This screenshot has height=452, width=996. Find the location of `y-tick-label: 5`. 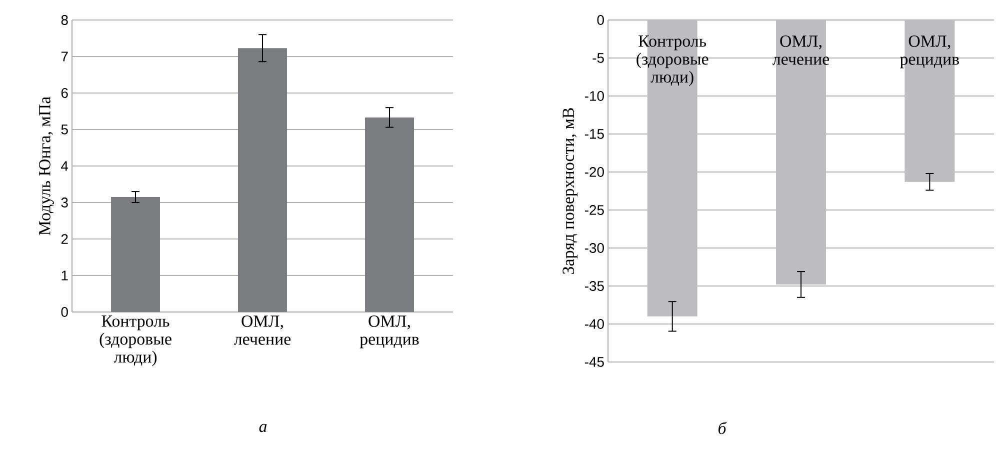

y-tick-label: 5 is located at coordinates (64, 129).